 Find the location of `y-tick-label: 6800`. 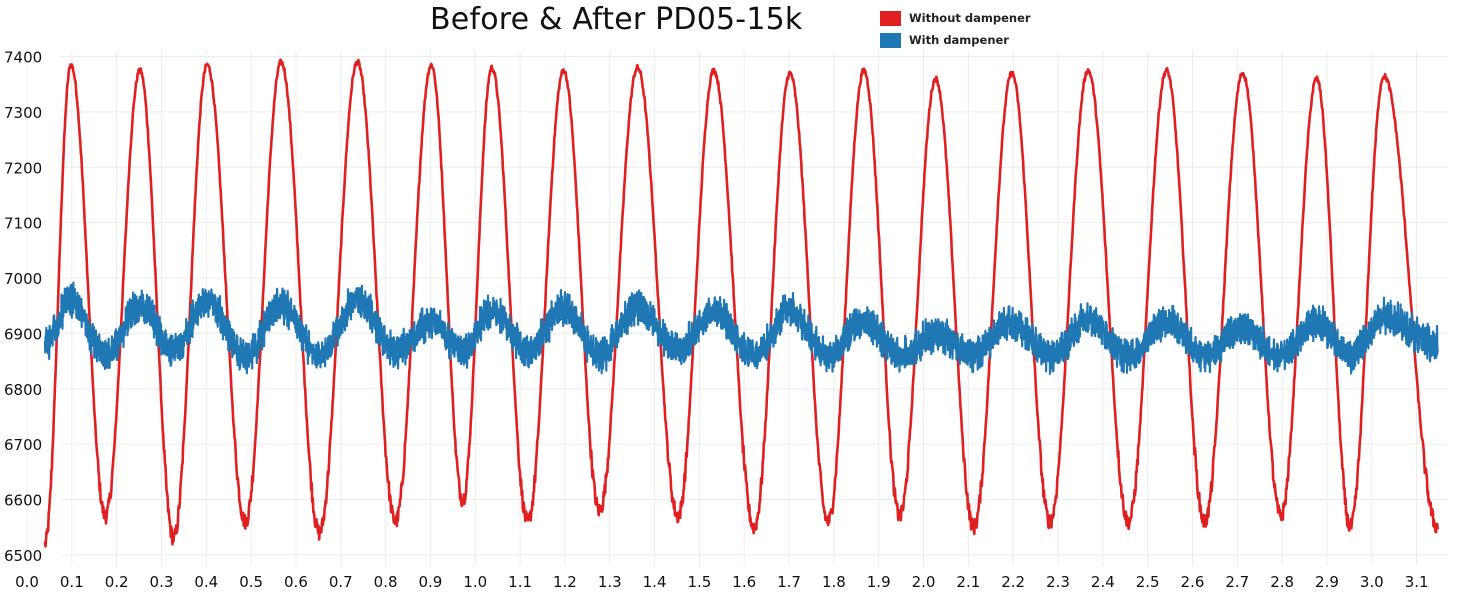

y-tick-label: 6800 is located at coordinates (23, 390).